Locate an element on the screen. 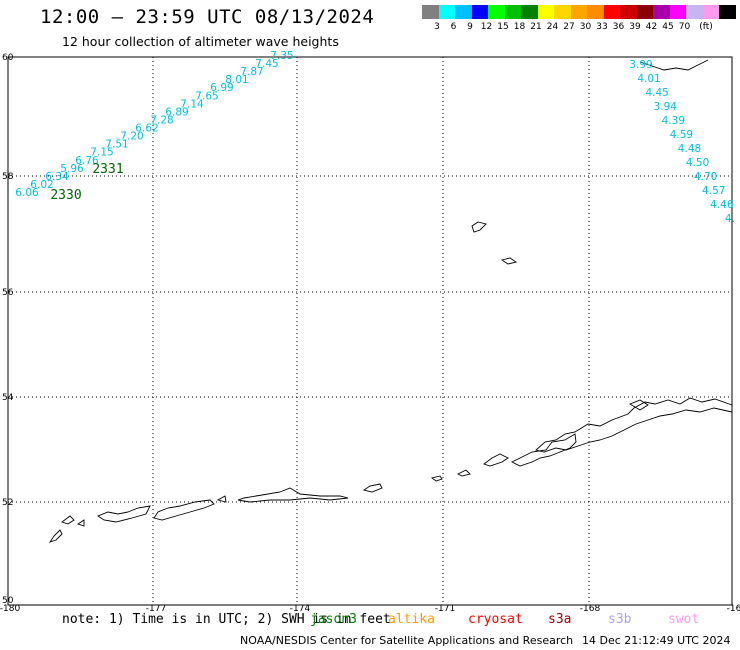 The height and width of the screenshot is (650, 740). map-title: 12:00 – 23:59 UTC 08/13/2024 is located at coordinates (207, 17).